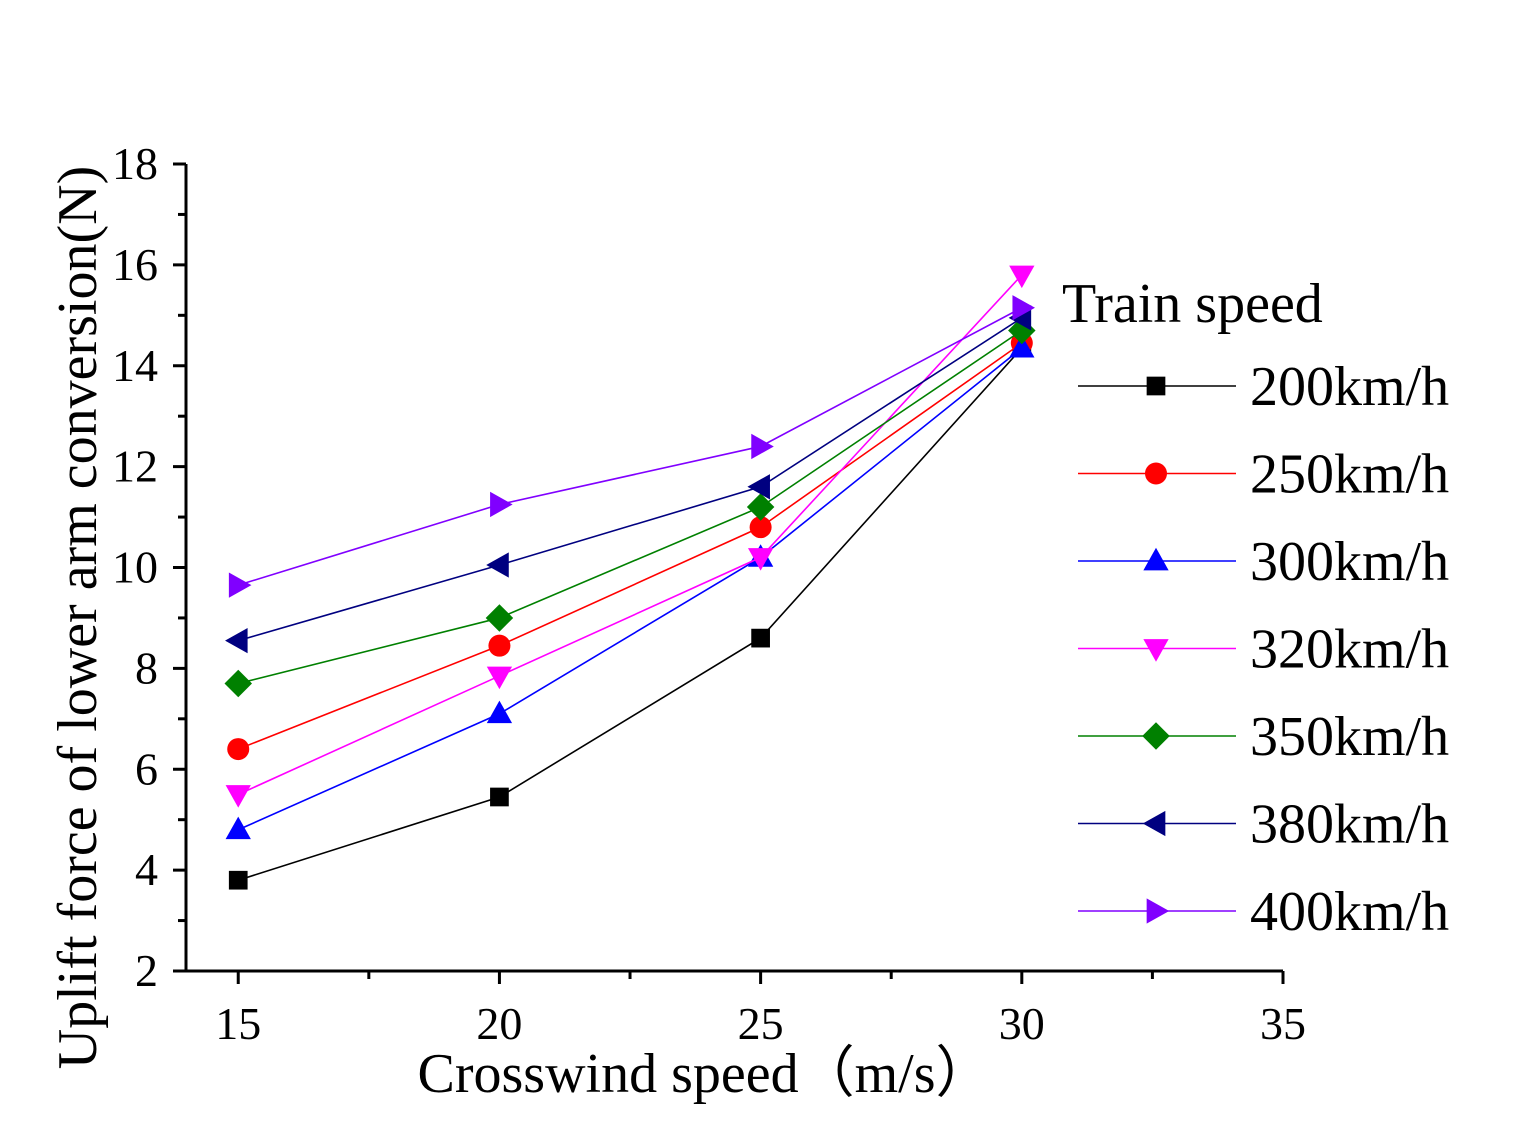 The width and height of the screenshot is (1518, 1139). I want to click on legend-label: 200km/h, so click(1349, 387).